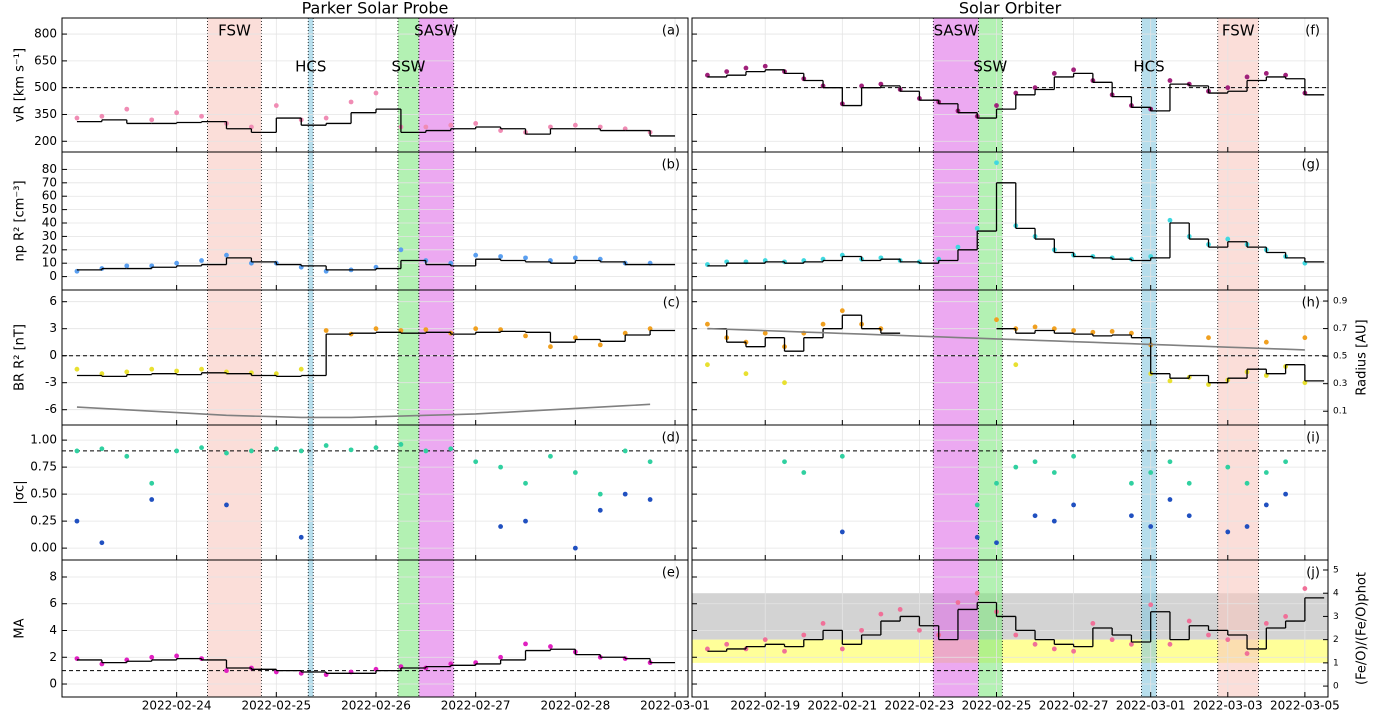  I want to click on y-tick-label: 500, so click(45, 87).